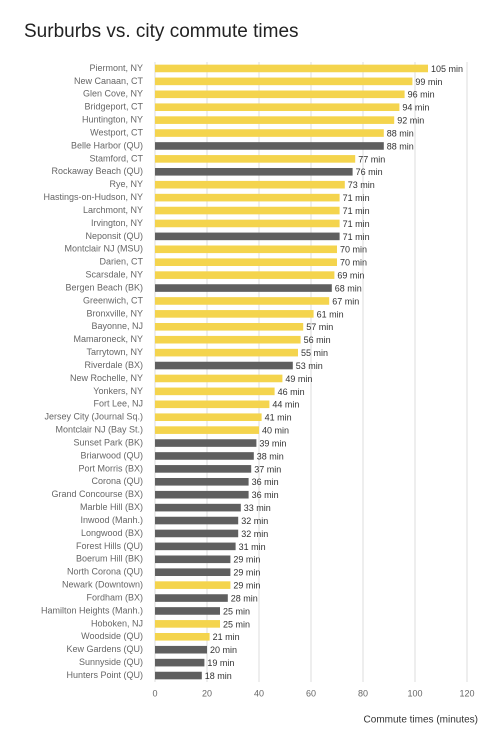 The height and width of the screenshot is (750, 500). Describe the element at coordinates (107, 145) in the screenshot. I see `y-tick-label: Belle Harbor (QU)` at that location.